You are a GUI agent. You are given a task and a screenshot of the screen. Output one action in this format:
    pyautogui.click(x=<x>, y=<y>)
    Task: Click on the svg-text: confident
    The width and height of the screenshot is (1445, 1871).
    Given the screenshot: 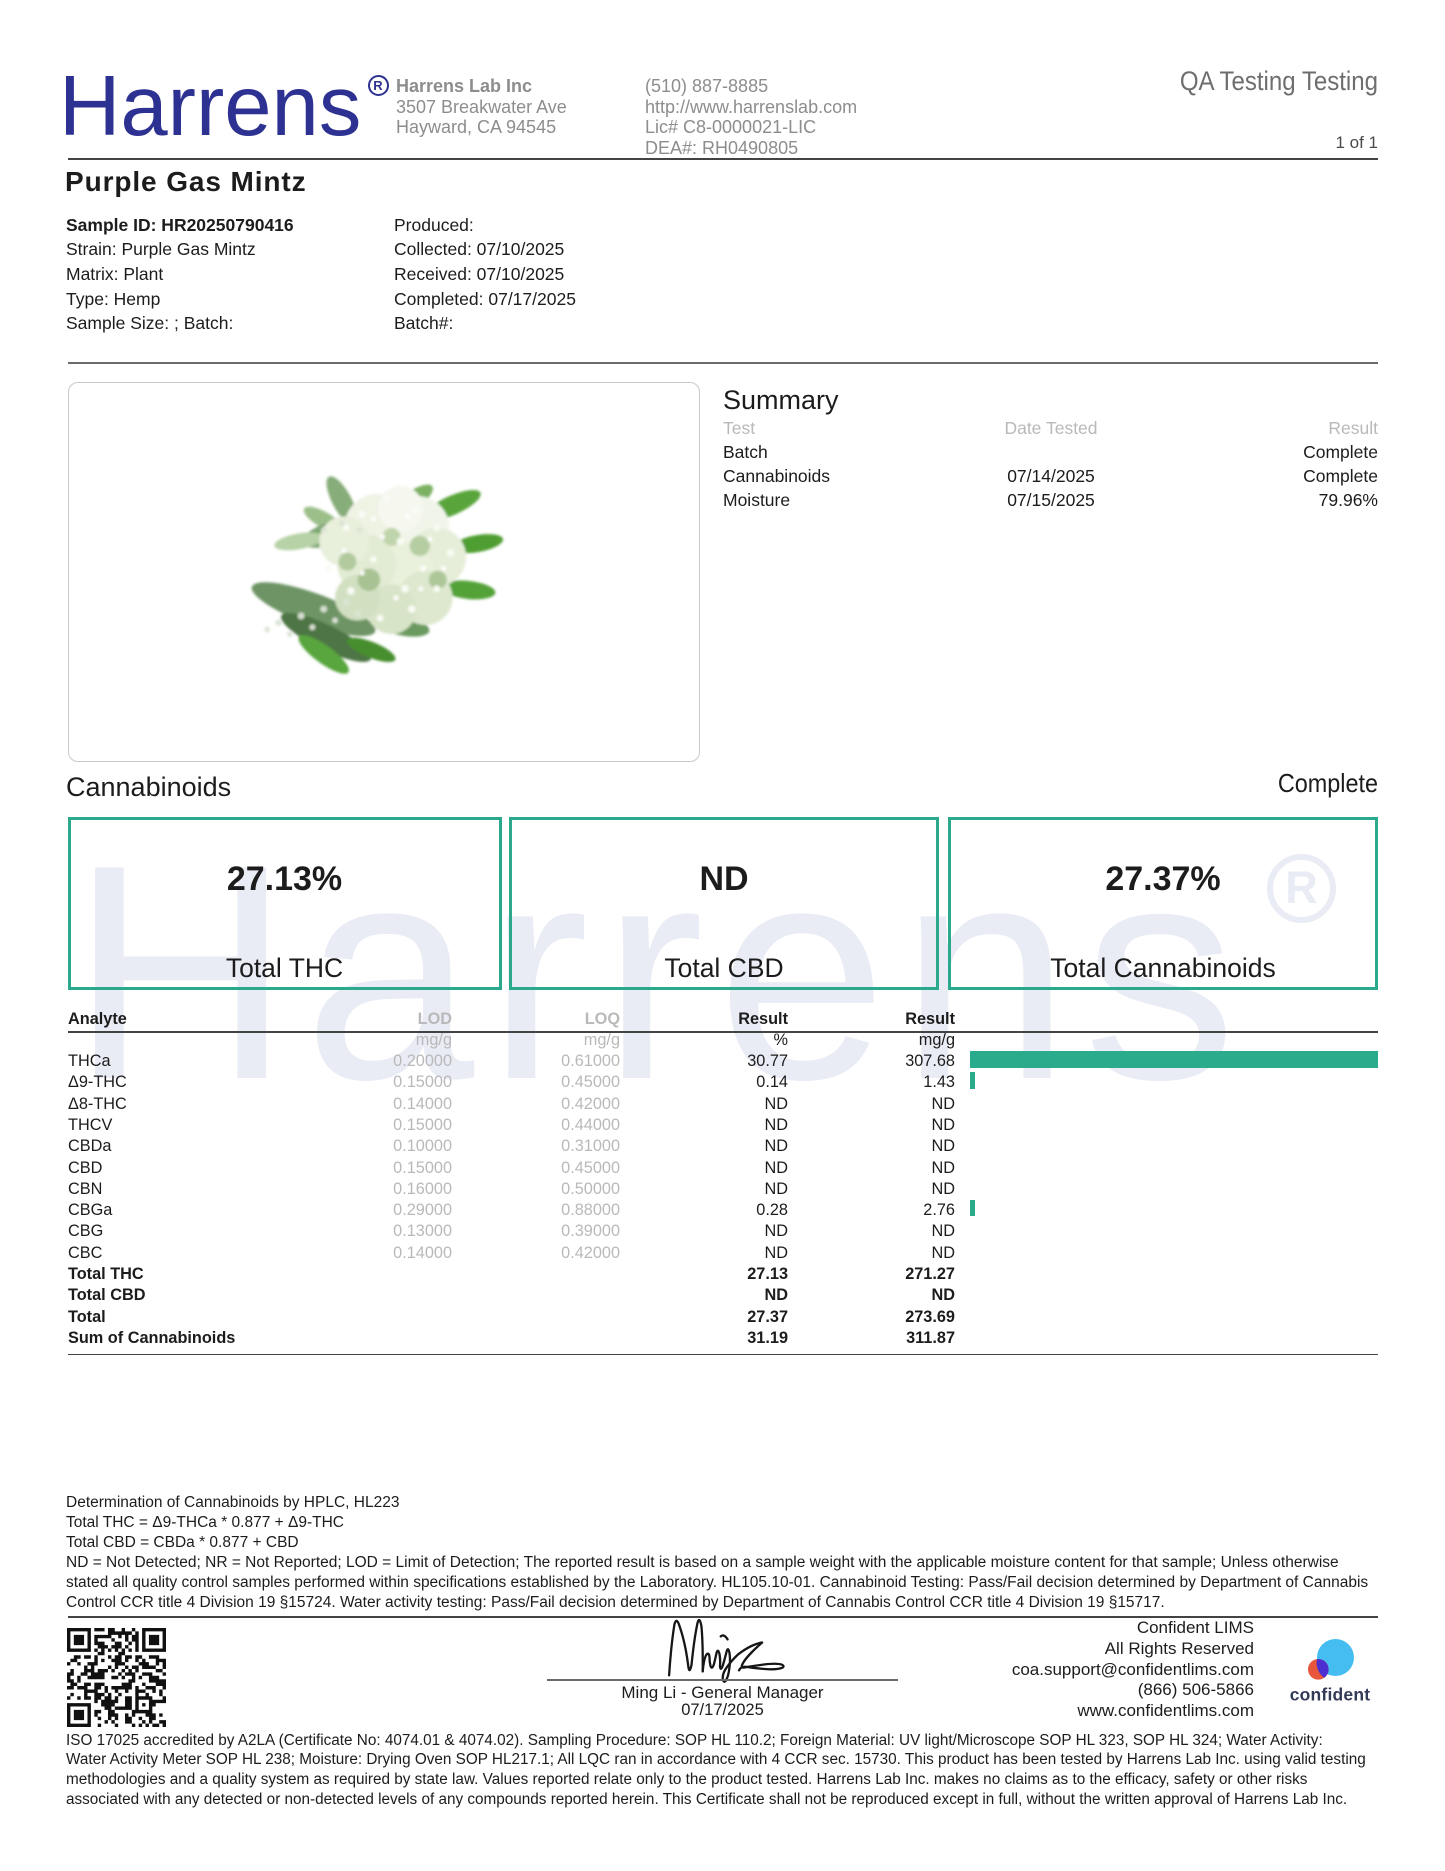 What is the action you would take?
    pyautogui.click(x=1330, y=1695)
    